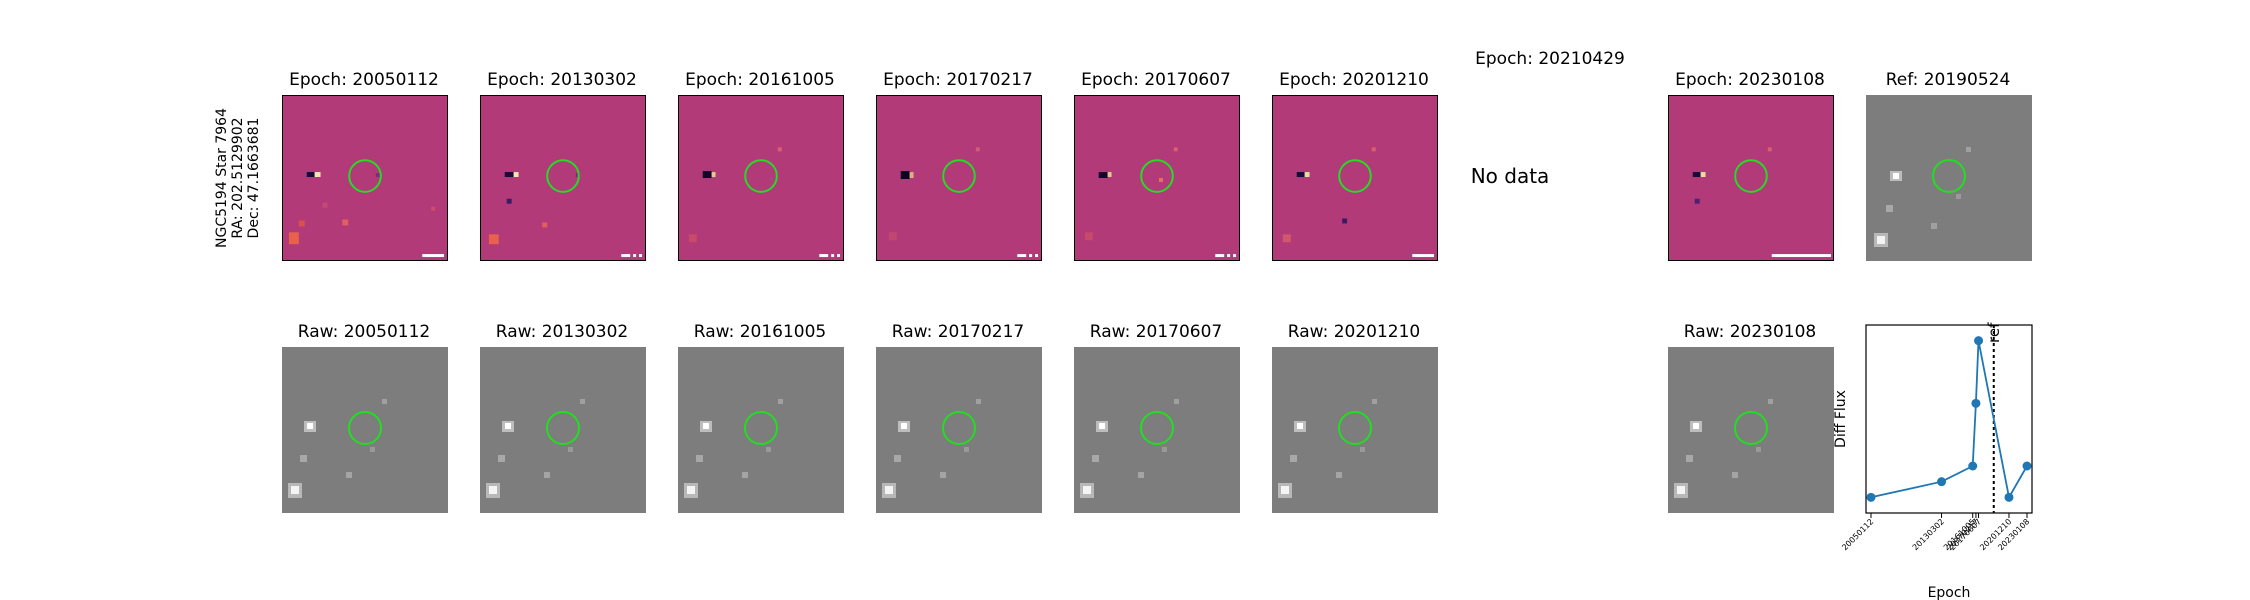  I want to click on ref-image-graphic, so click(1949, 178).